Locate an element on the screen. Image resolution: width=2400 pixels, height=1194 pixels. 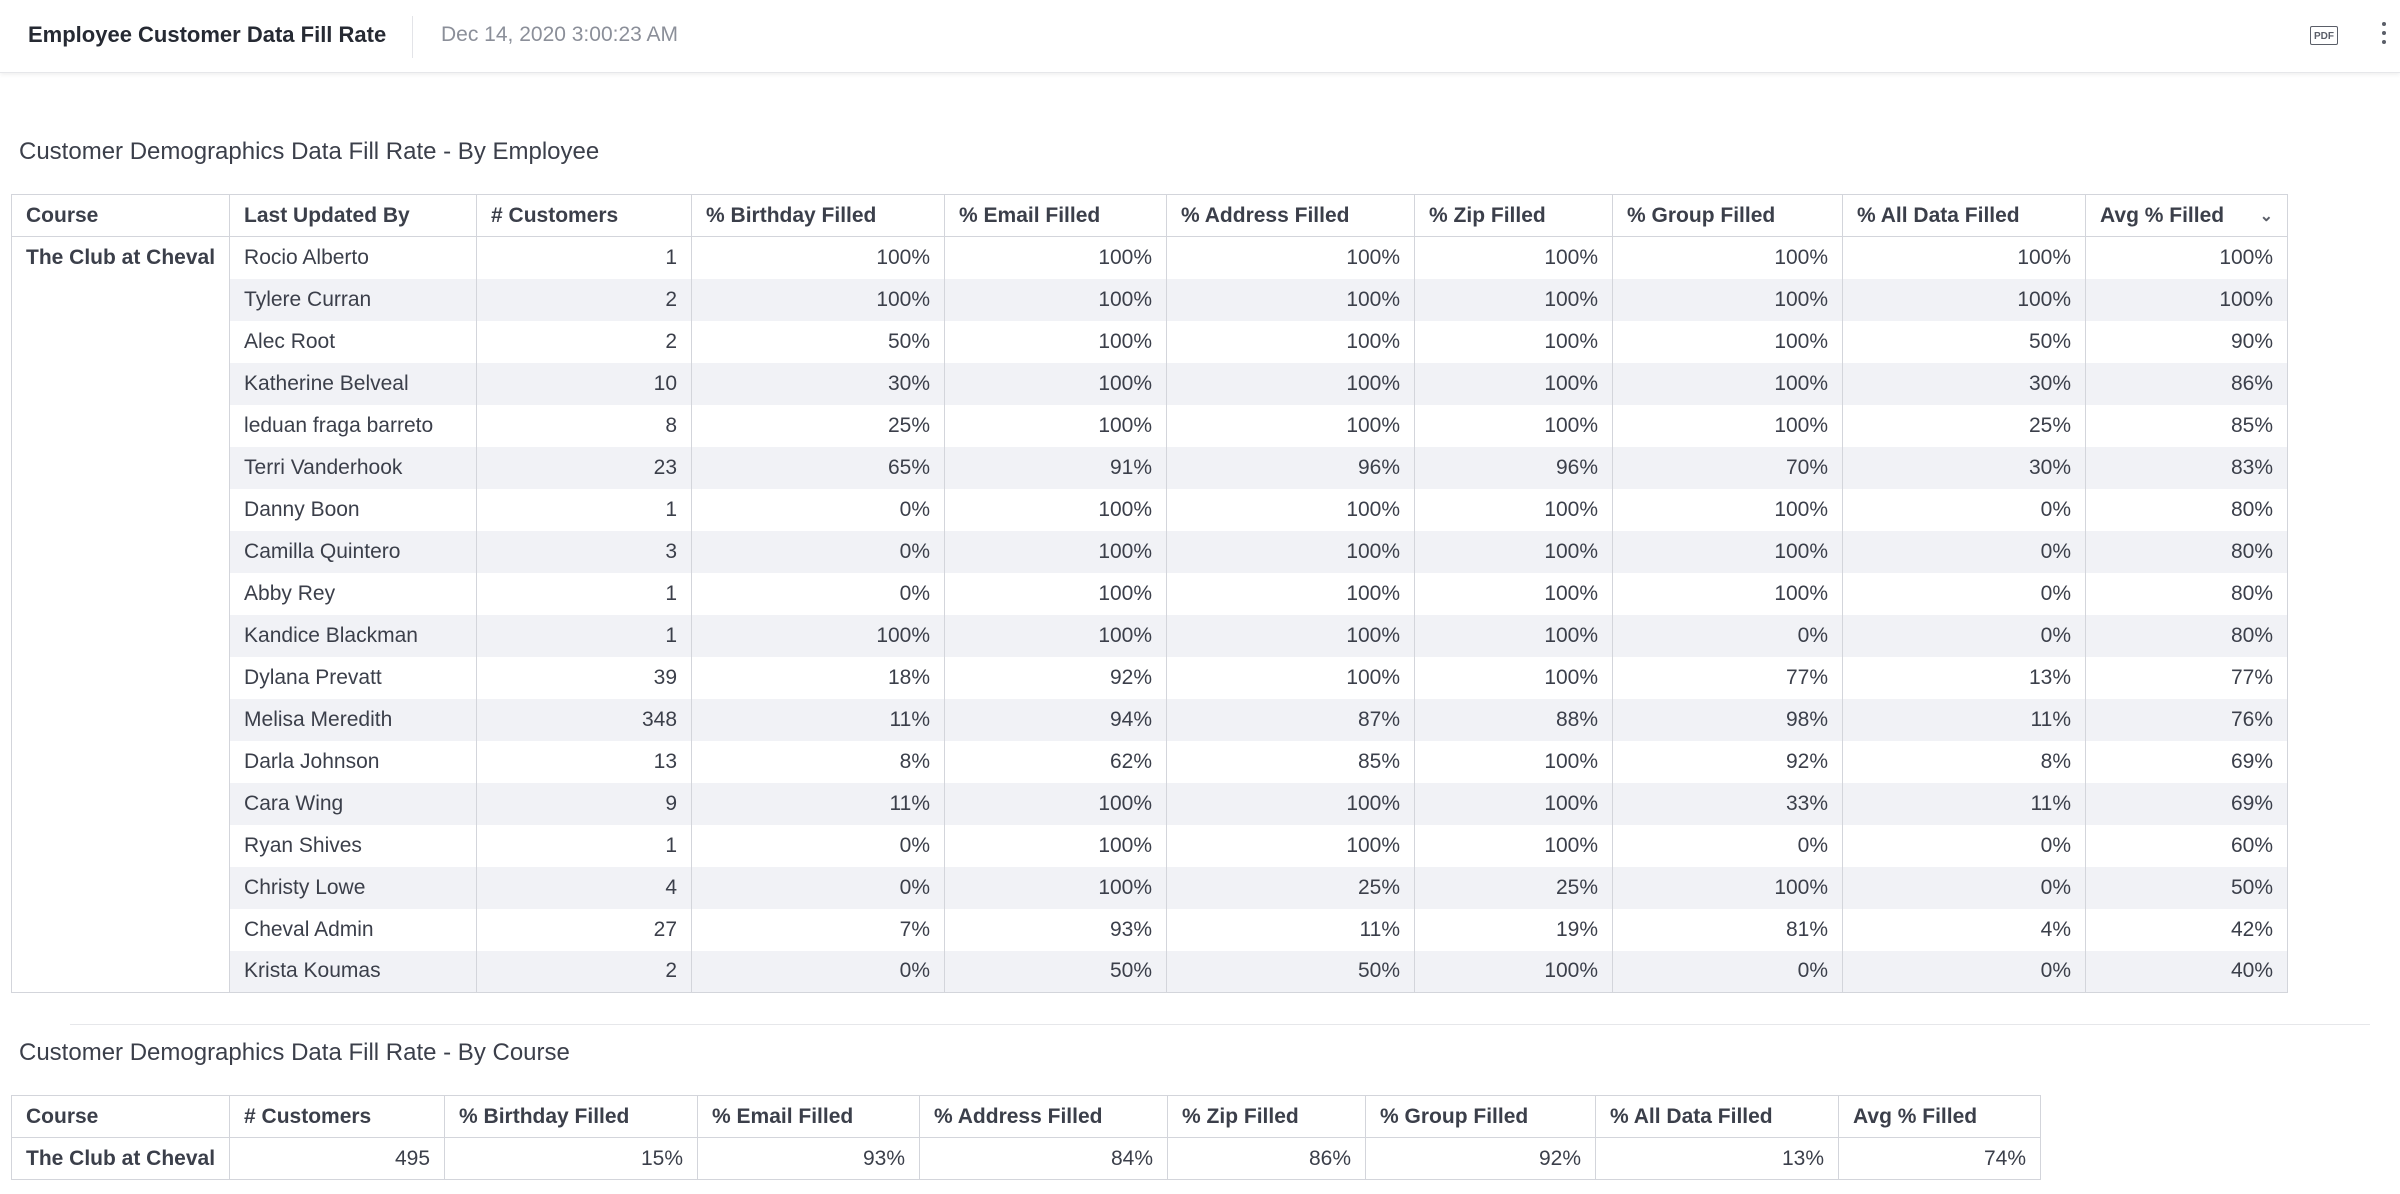
column-header-label: Avg % Filled is located at coordinates (2162, 215).